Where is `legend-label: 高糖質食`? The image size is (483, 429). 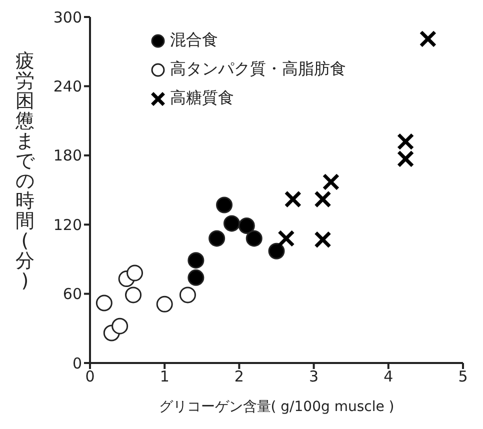
legend-label: 高糖質食 is located at coordinates (202, 98).